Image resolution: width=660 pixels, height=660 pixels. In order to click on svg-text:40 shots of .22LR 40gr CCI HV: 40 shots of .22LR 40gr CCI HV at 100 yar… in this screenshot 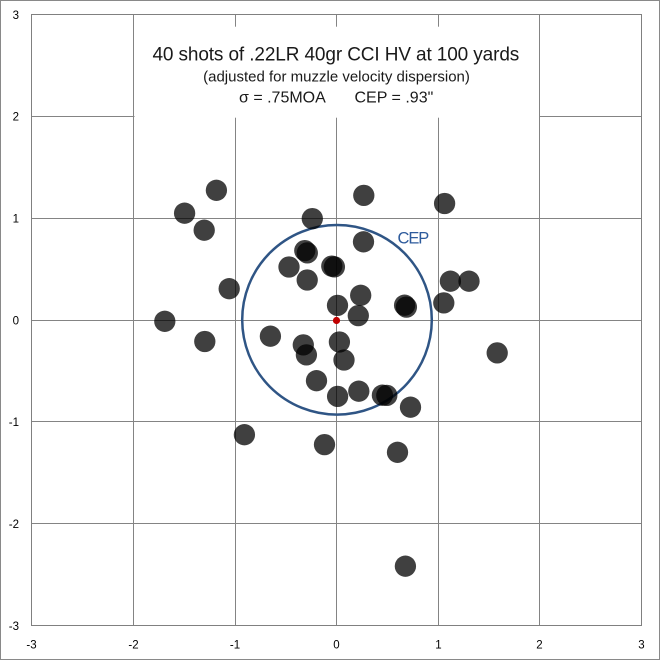, I will do `click(335, 55)`.